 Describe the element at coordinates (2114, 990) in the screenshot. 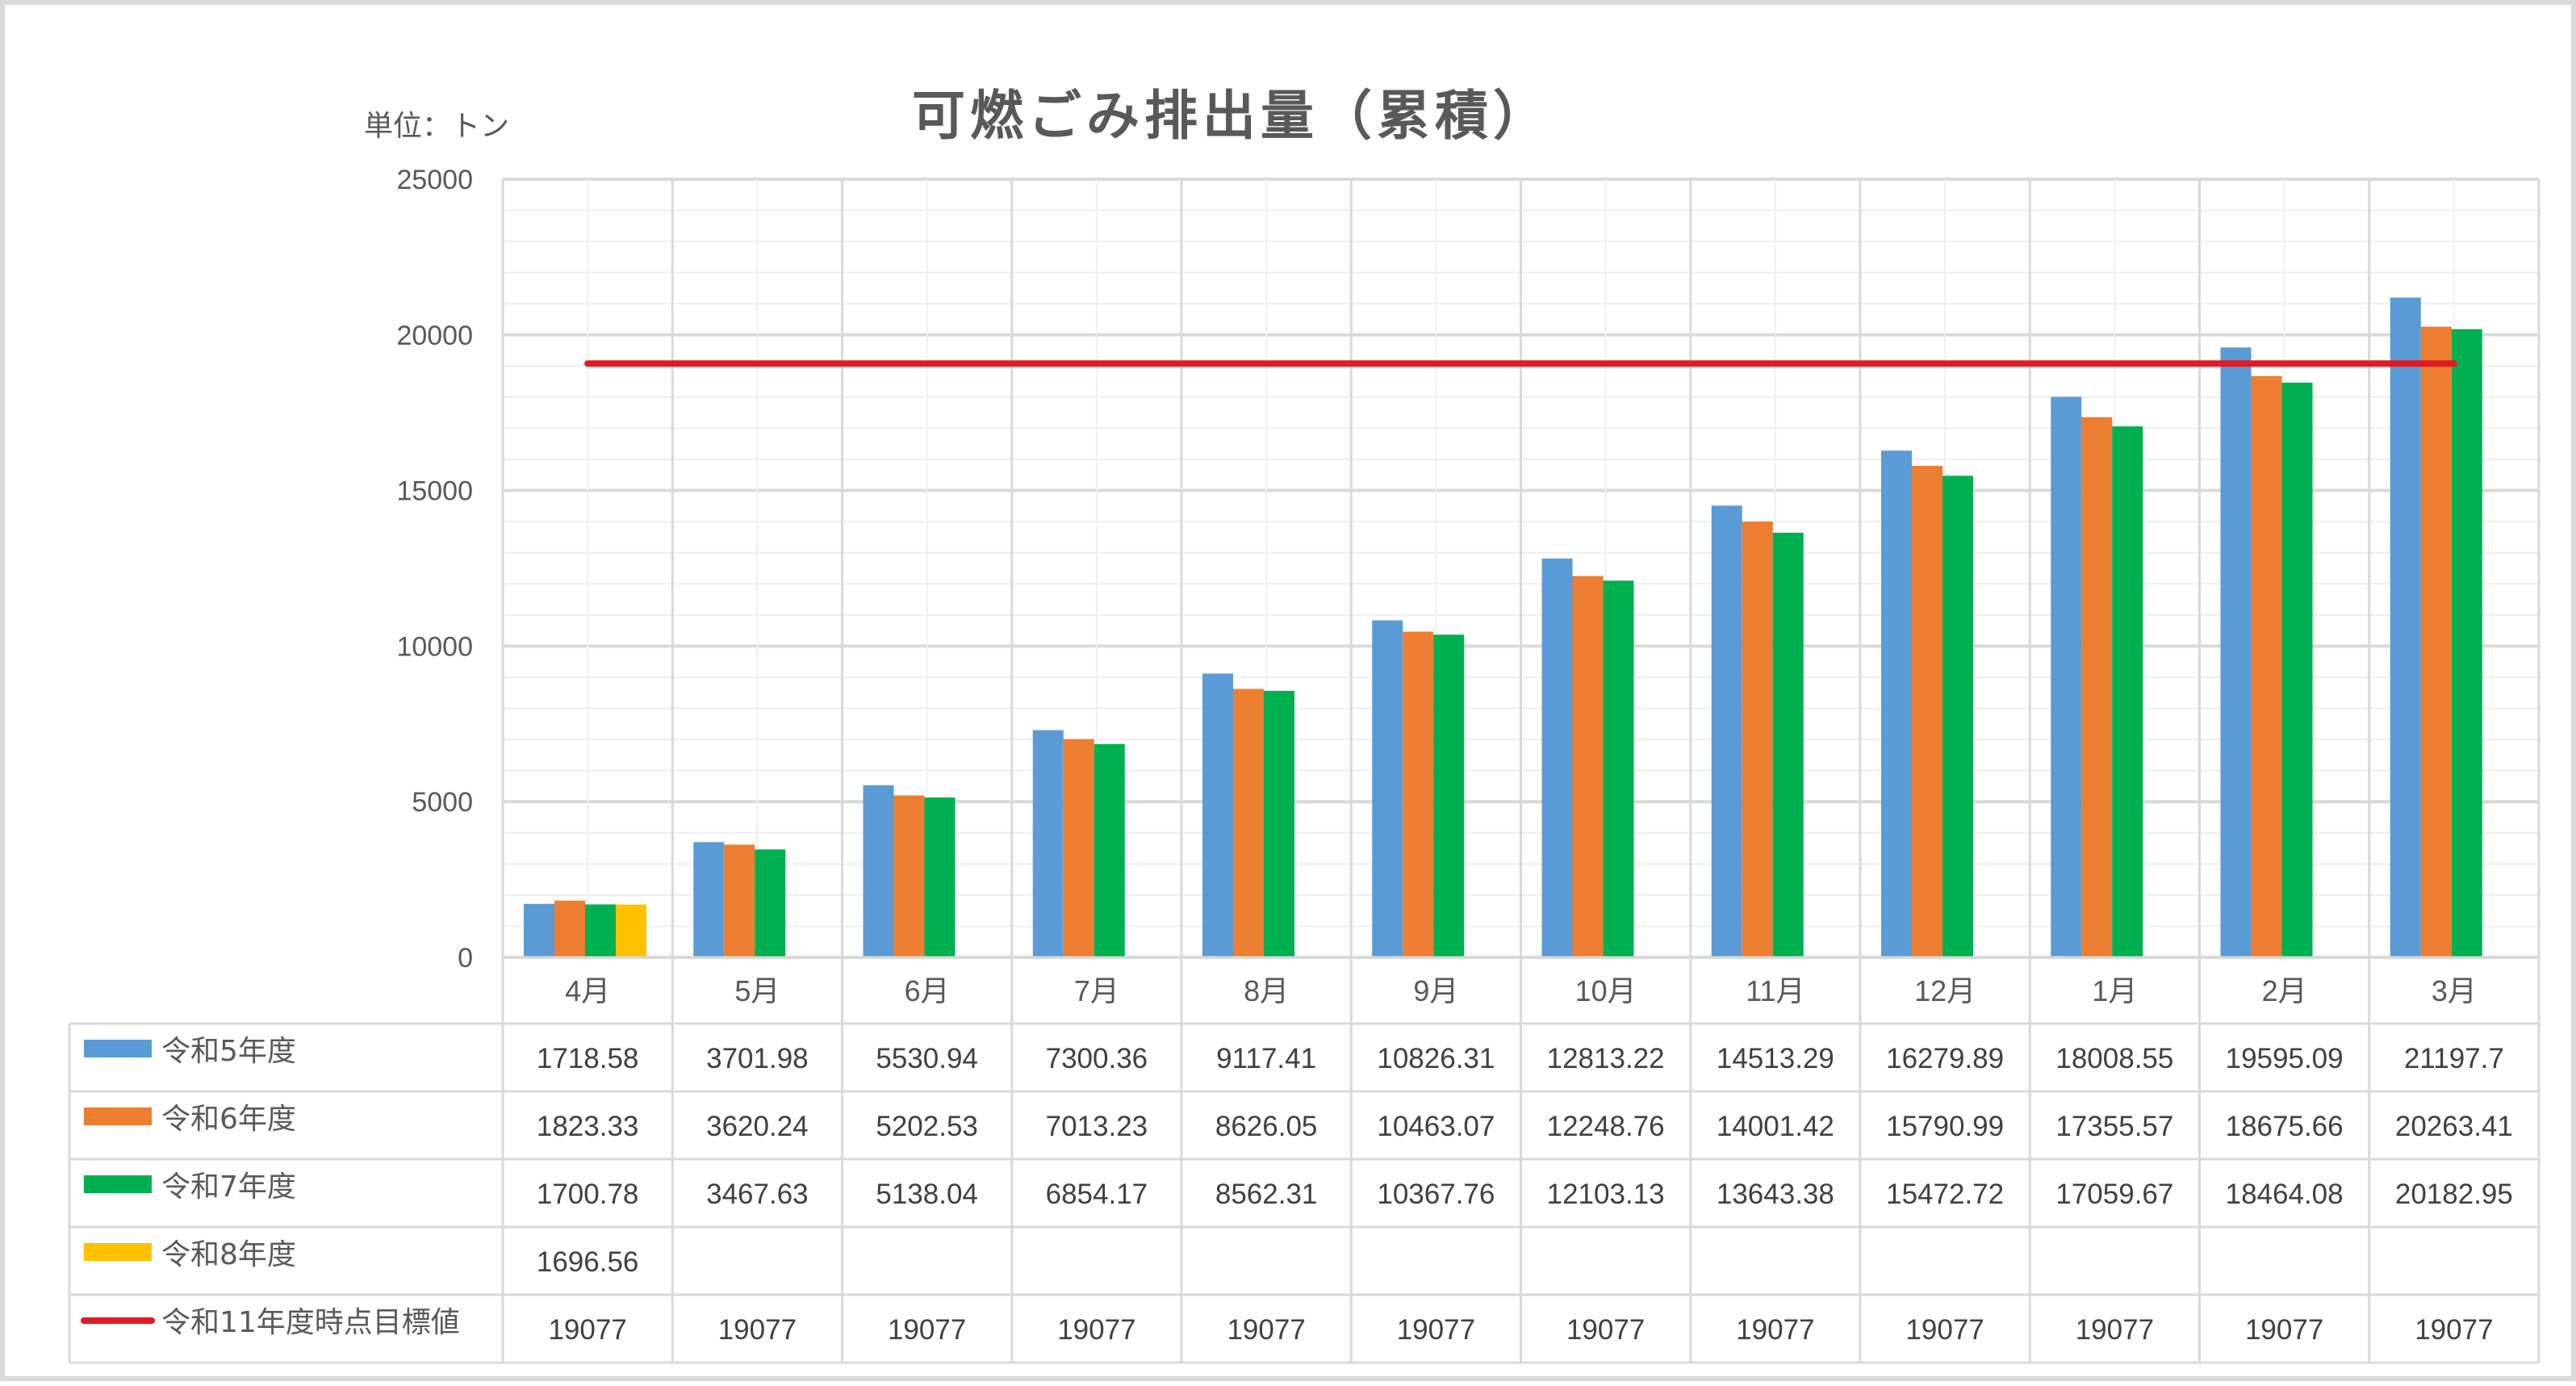

I see `x-tick-label: 1月` at that location.